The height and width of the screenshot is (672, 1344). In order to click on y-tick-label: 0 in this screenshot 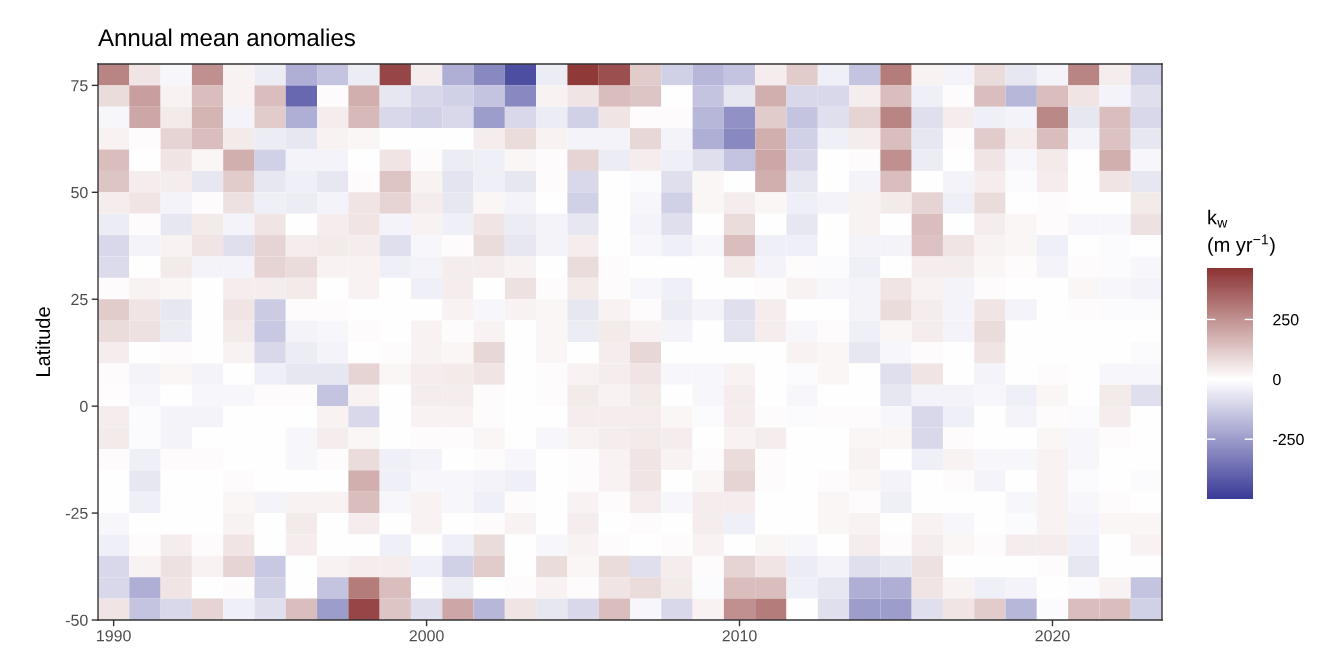, I will do `click(84, 406)`.